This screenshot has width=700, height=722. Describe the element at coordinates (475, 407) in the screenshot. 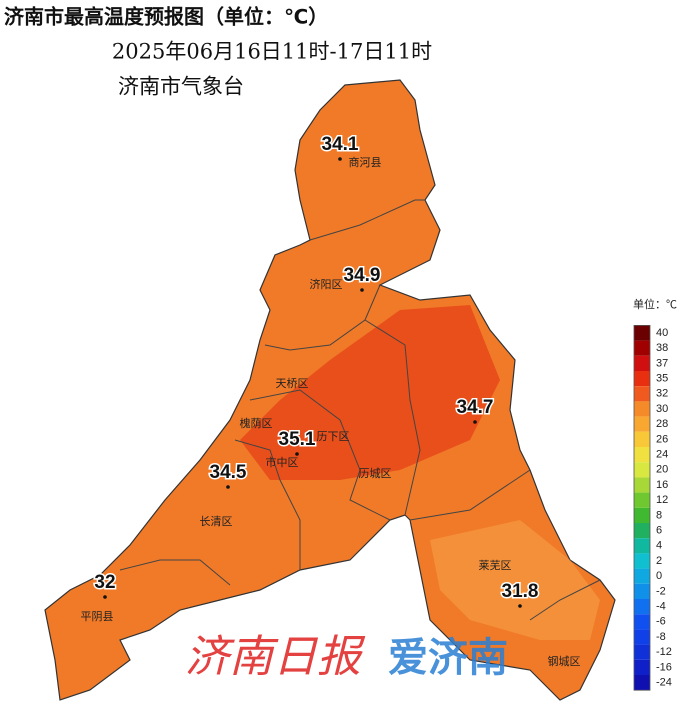

I see `temperature: 34.7` at that location.